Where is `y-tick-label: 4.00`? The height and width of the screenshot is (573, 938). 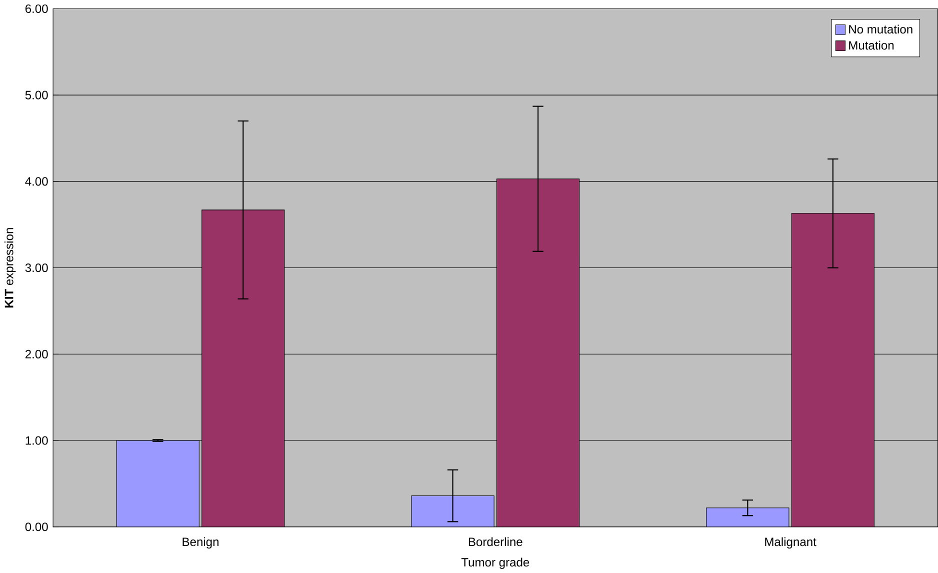
y-tick-label: 4.00 is located at coordinates (36, 181).